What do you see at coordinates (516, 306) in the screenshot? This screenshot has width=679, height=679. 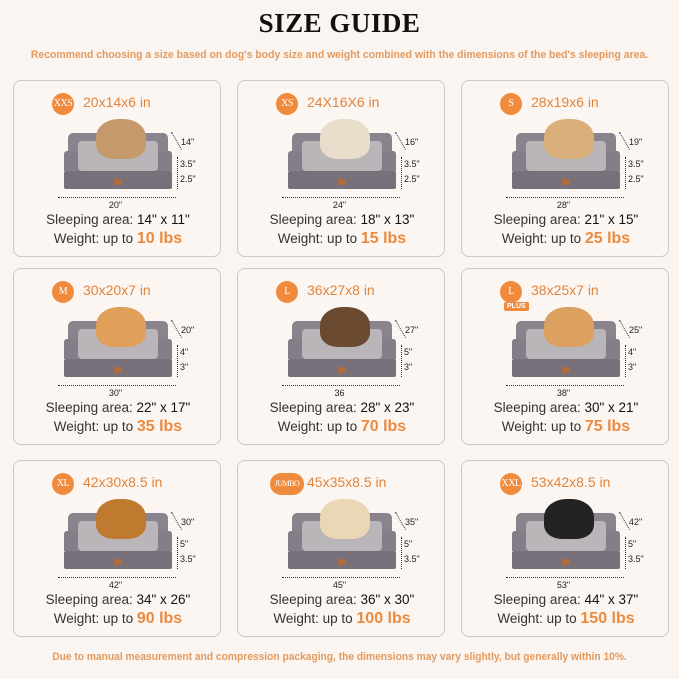 I see `plus-badge: PLUS` at bounding box center [516, 306].